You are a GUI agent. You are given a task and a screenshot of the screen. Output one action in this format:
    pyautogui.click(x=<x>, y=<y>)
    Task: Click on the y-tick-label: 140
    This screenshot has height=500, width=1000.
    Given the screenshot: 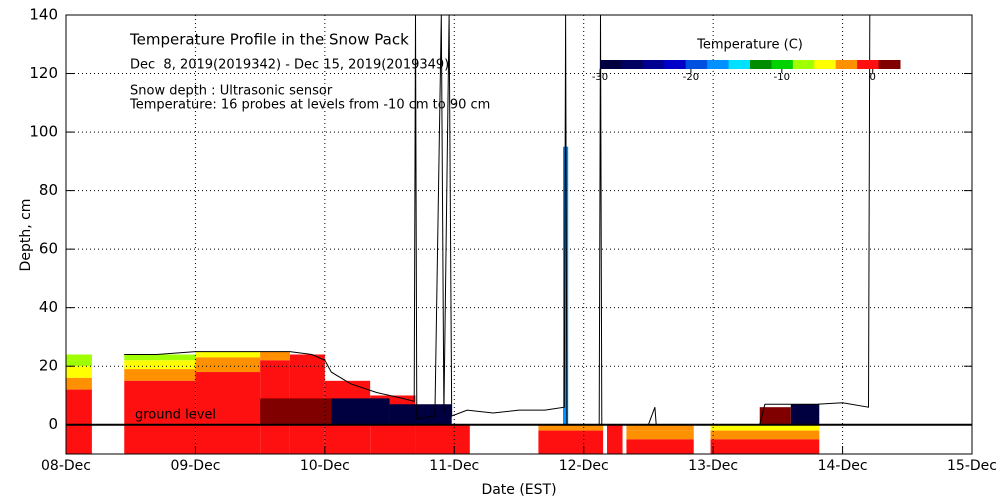 What is the action you would take?
    pyautogui.click(x=43, y=15)
    